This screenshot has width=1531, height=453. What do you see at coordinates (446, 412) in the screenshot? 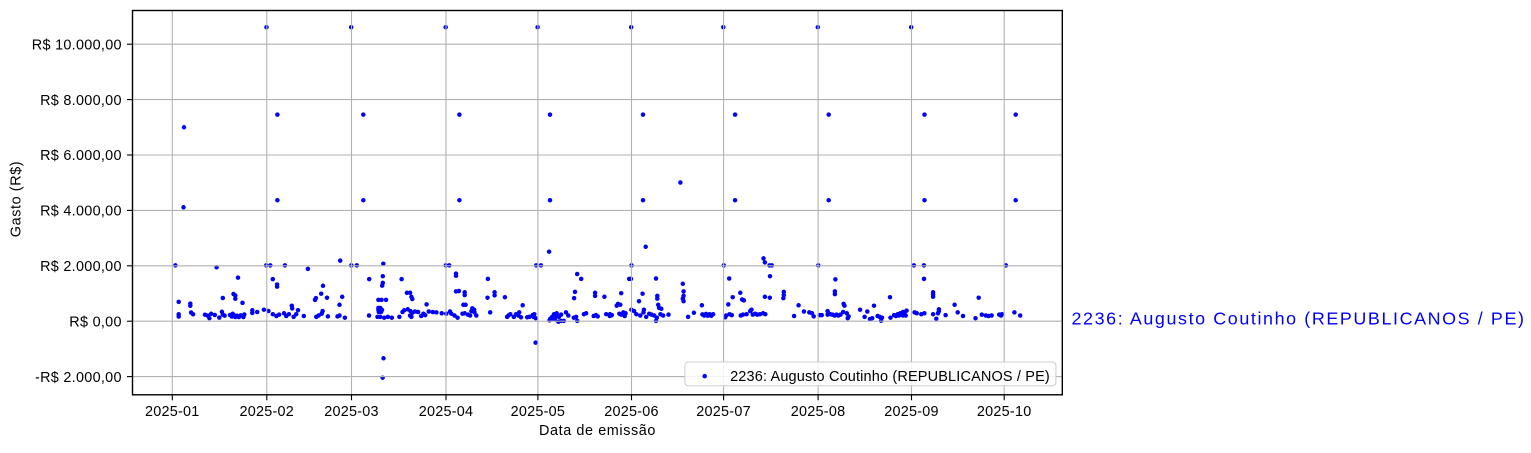
I see `svg-text: 2025-04` at bounding box center [446, 412].